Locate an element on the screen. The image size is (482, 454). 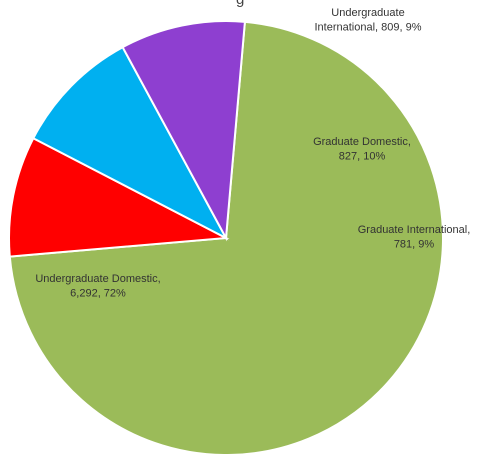
data-label-line: Undergraduate is located at coordinates (367, 13).